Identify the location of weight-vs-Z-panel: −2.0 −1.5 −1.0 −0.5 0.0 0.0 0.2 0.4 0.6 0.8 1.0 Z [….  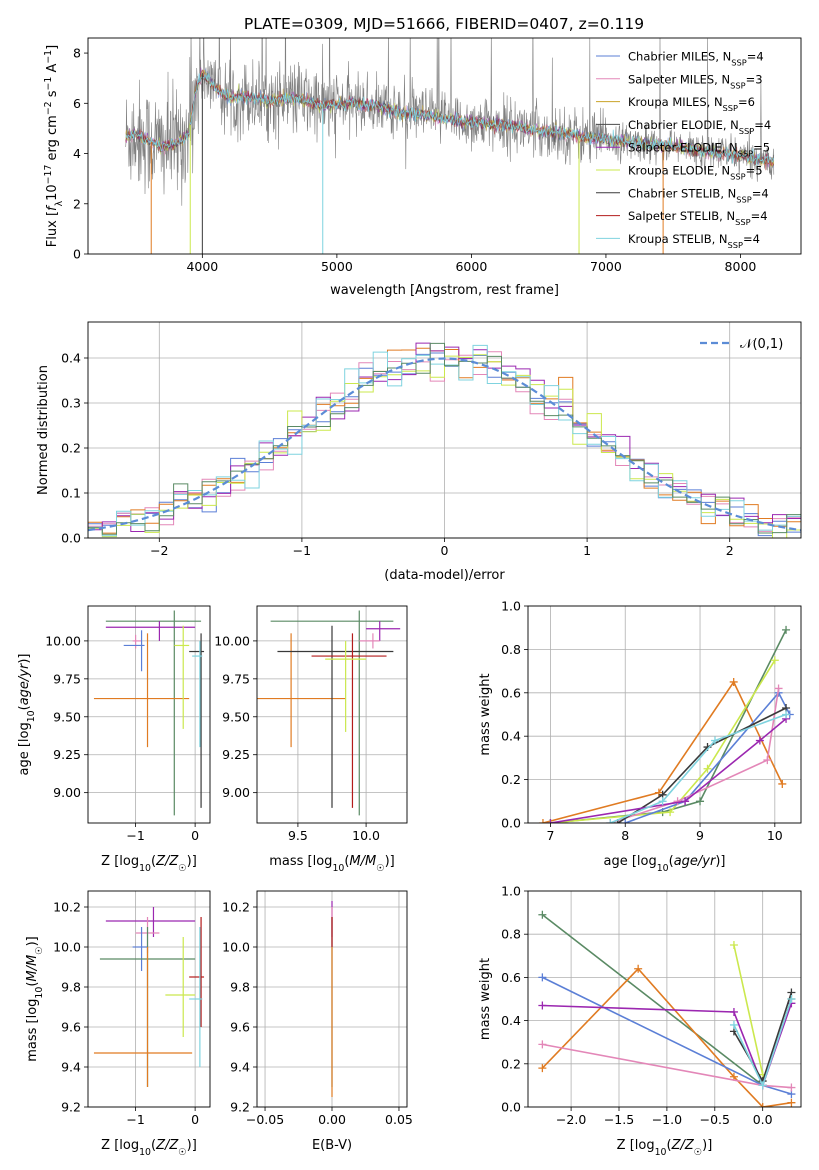
(640, 1021).